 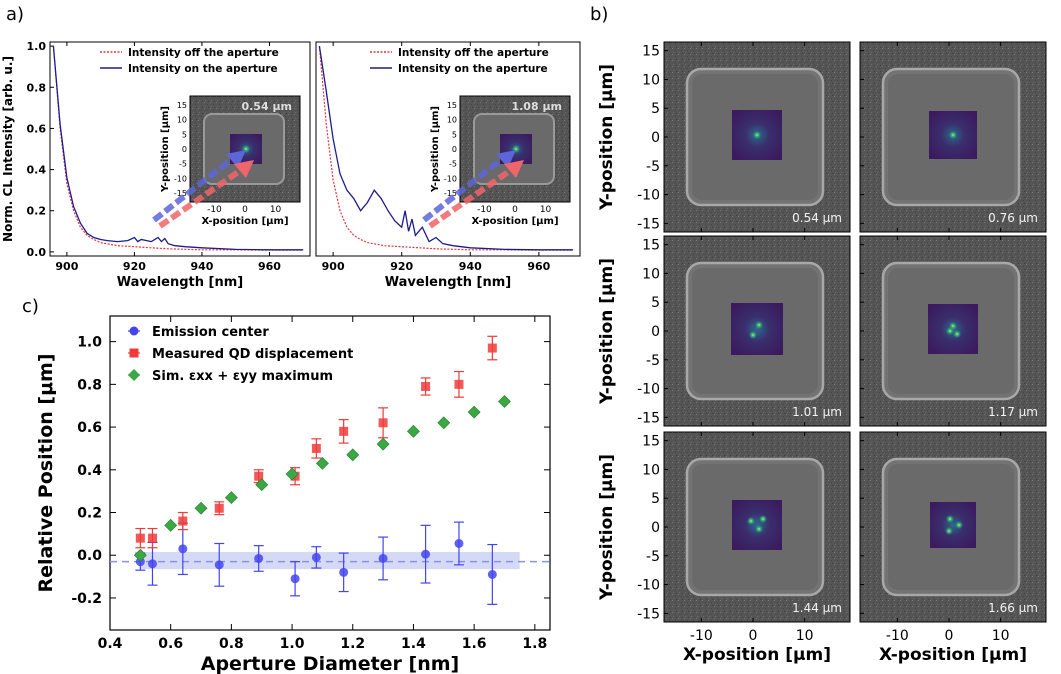 What do you see at coordinates (231, 644) in the screenshot?
I see `x-tick-label: 0.8` at bounding box center [231, 644].